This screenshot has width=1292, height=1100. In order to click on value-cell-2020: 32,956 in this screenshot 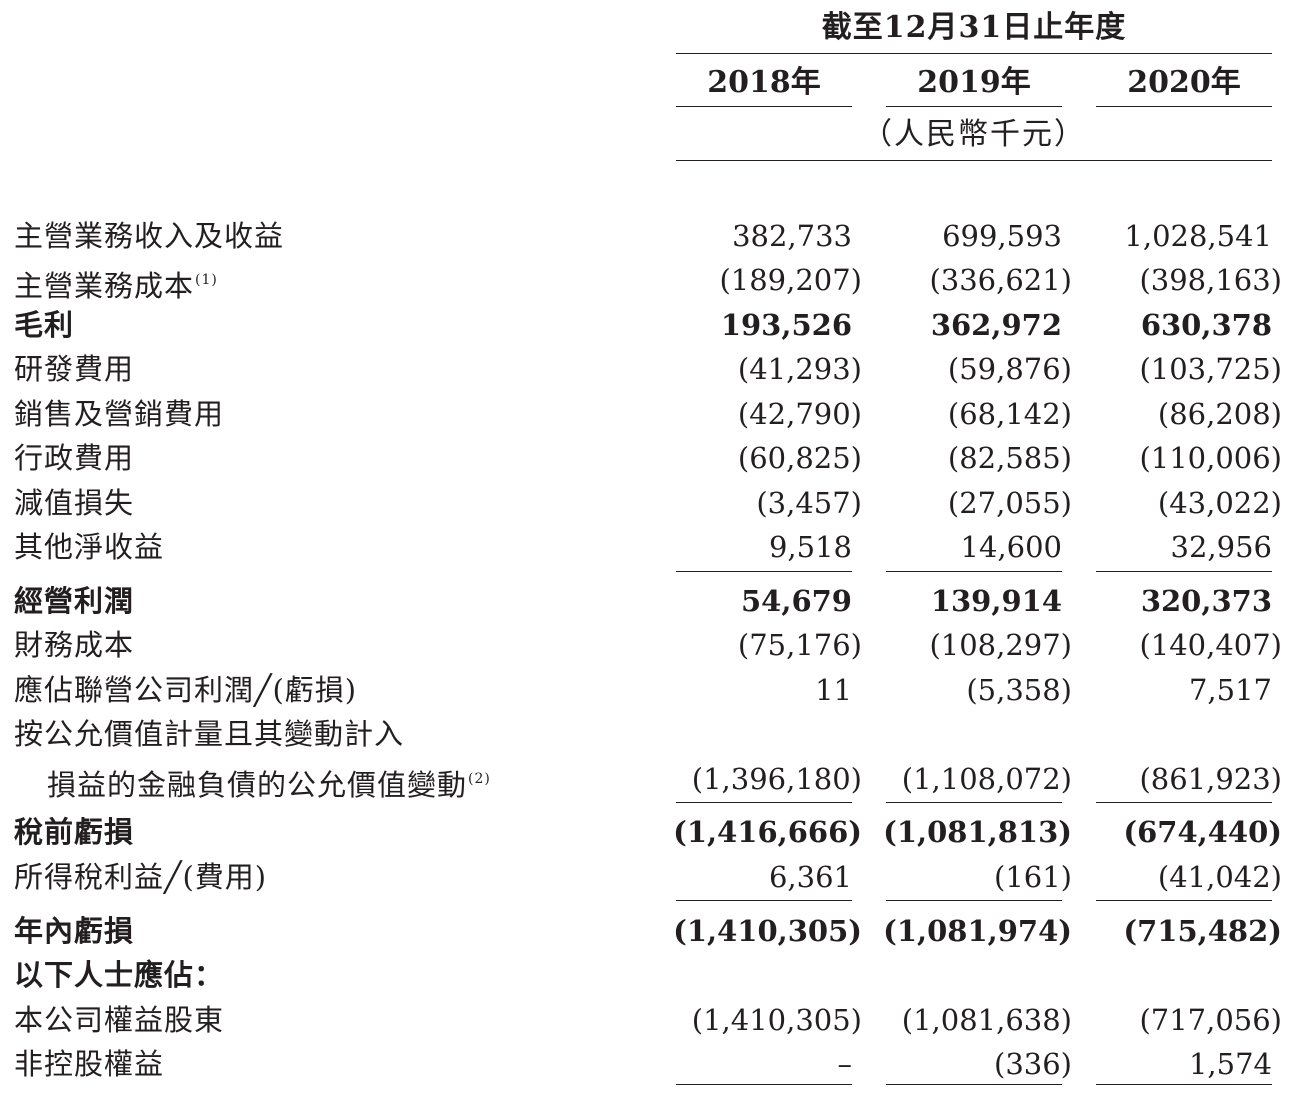, I will do `click(1221, 547)`.